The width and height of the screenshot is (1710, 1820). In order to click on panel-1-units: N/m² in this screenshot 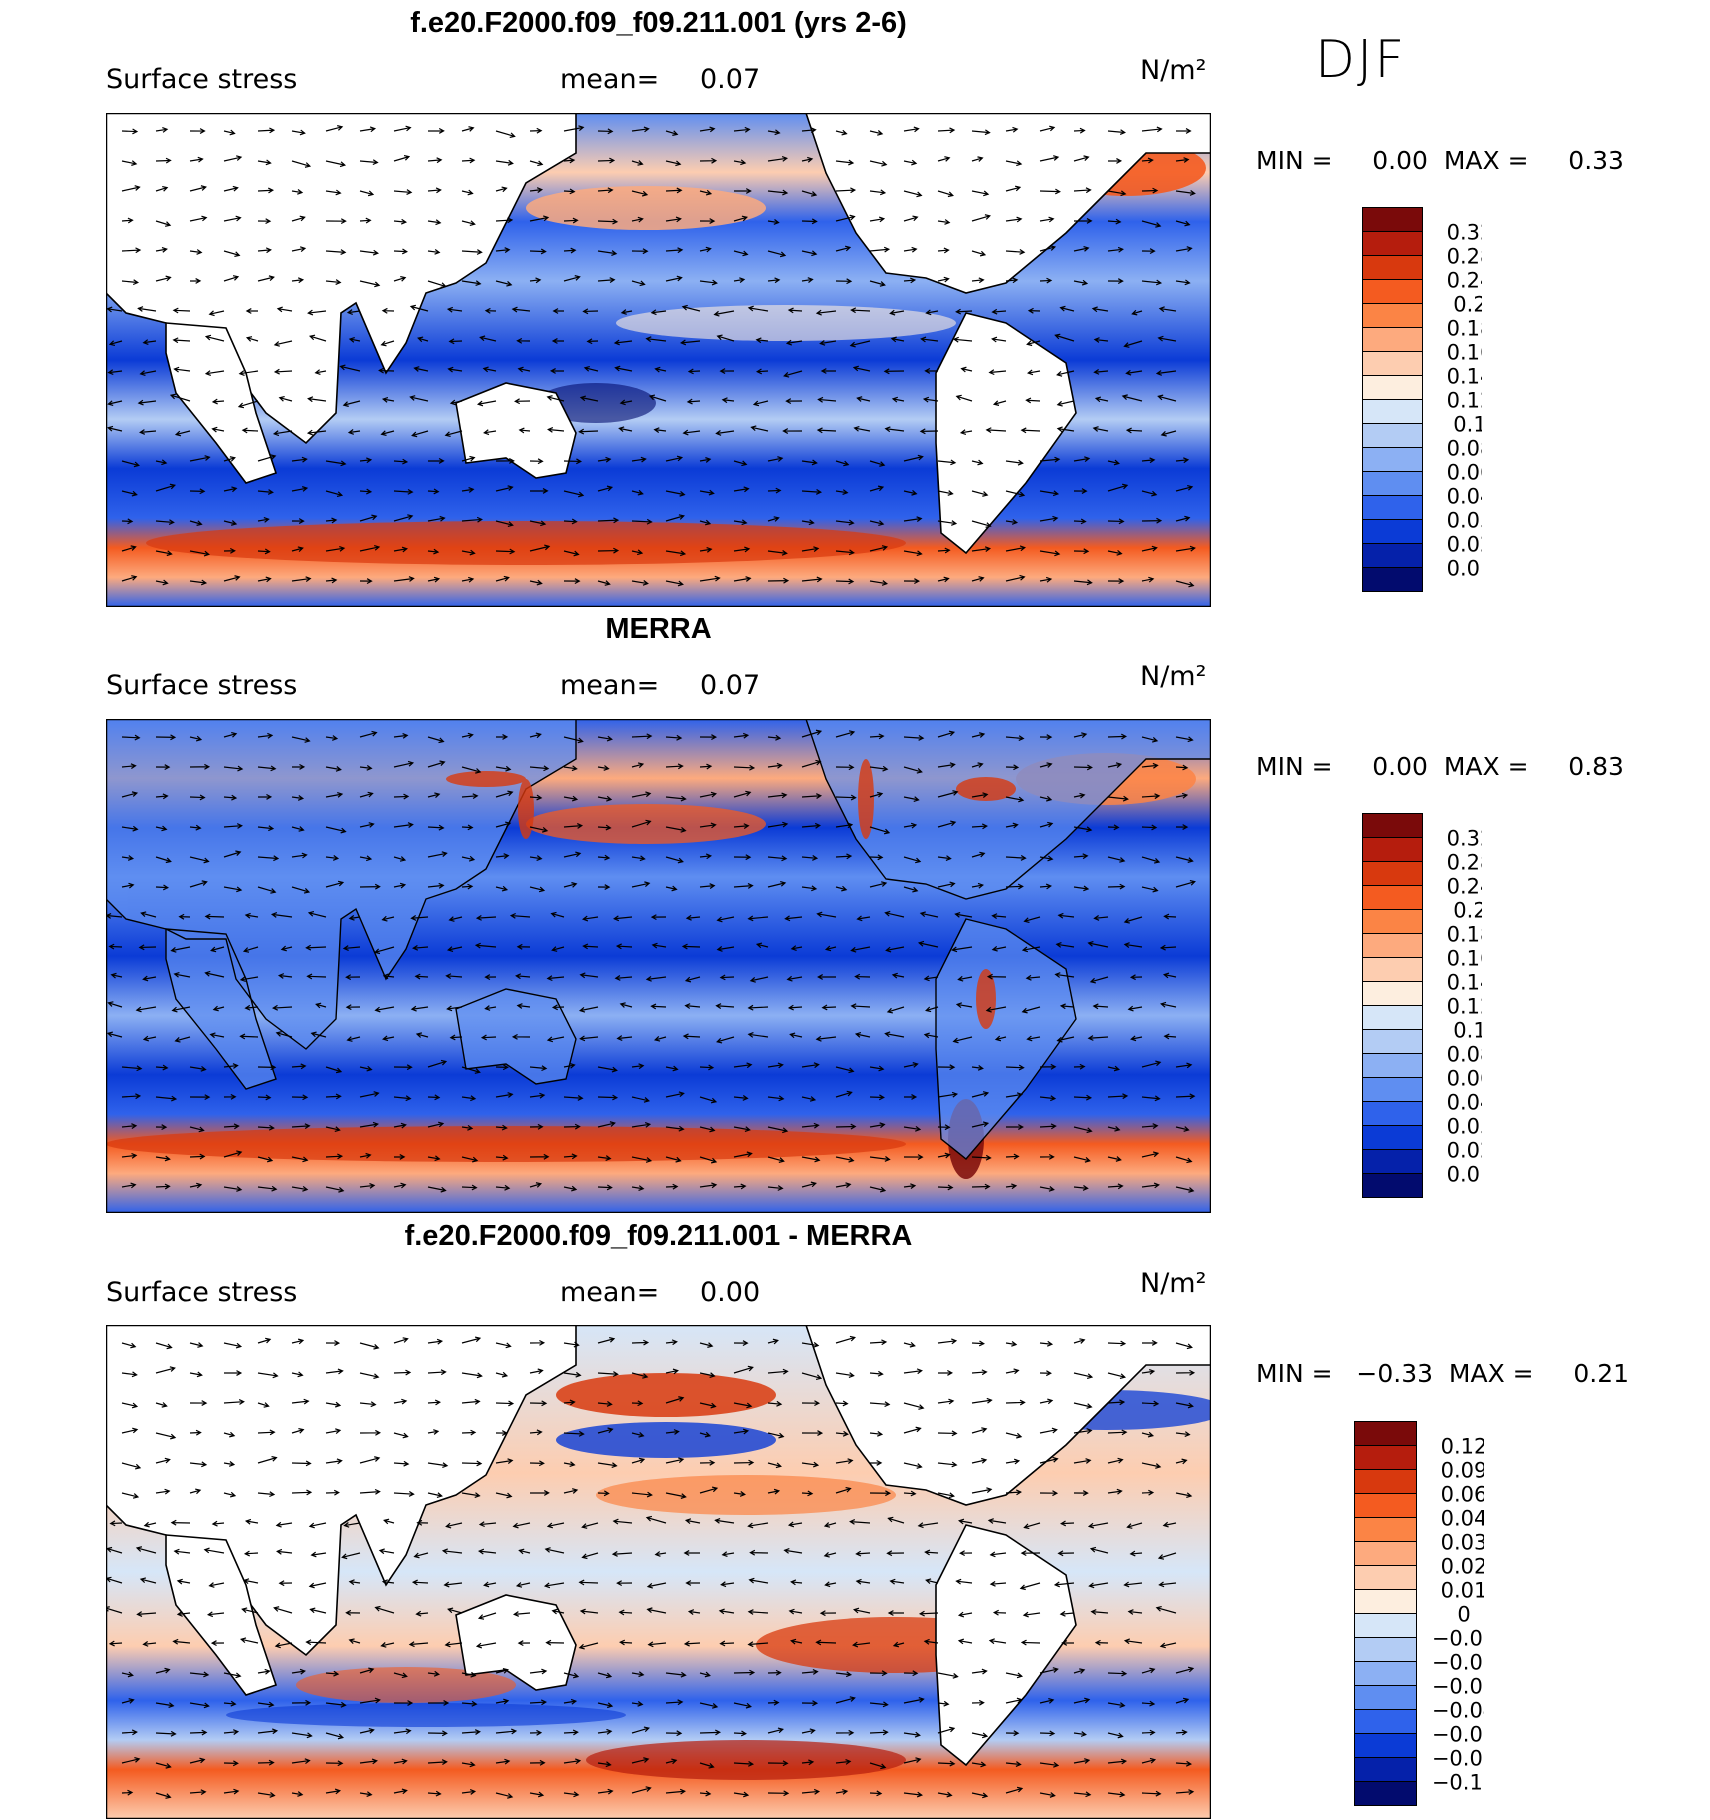, I will do `click(1173, 70)`.